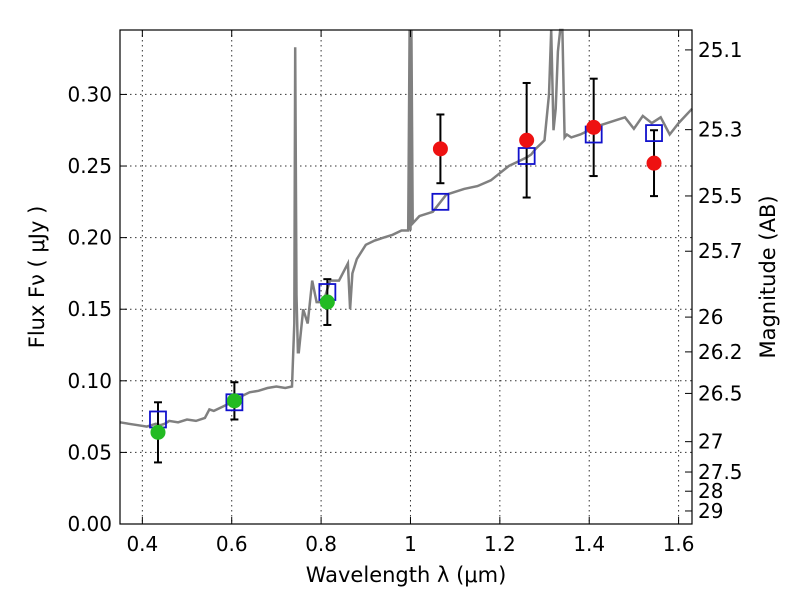  Describe the element at coordinates (768, 276) in the screenshot. I see `right-y-axis-title: Magnitude (AB)` at that location.